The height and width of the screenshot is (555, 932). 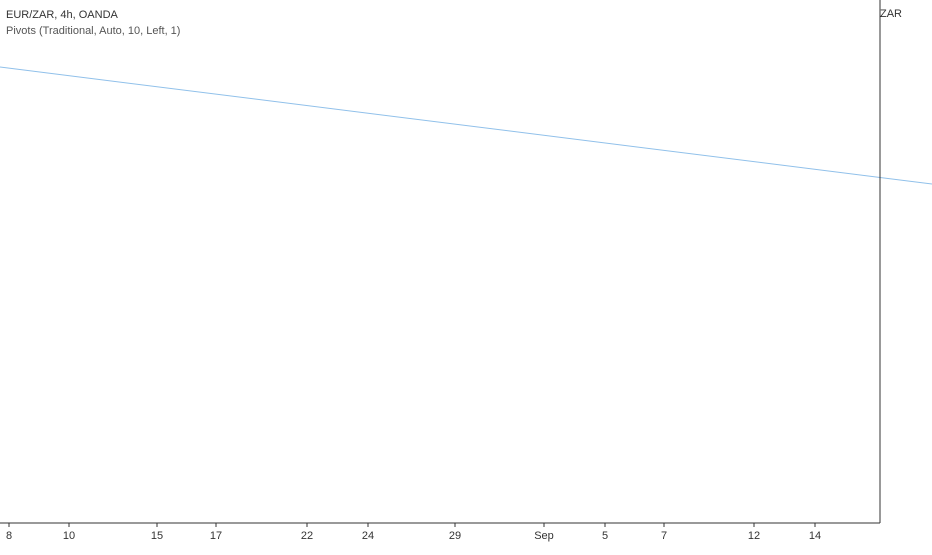 What do you see at coordinates (891, 14) in the screenshot?
I see `currency-label: ZAR` at bounding box center [891, 14].